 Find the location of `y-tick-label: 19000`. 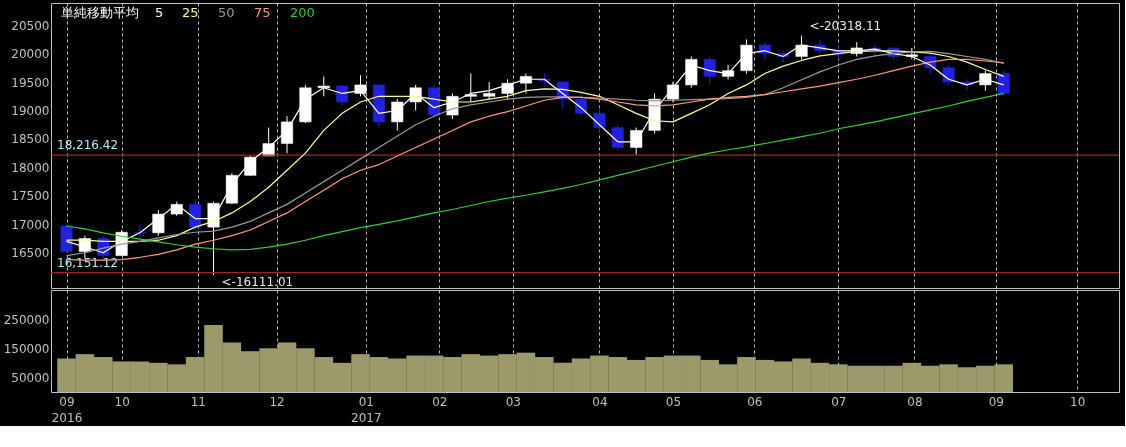

y-tick-label: 19000 is located at coordinates (30, 111).